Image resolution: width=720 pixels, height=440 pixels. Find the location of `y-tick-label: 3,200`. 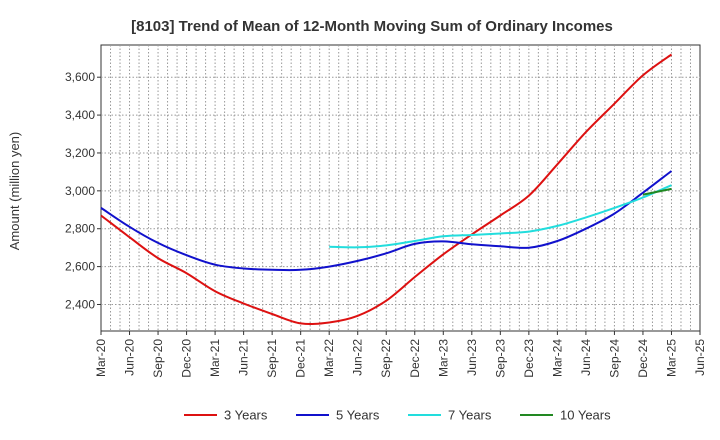

y-tick-label: 3,200 is located at coordinates (80, 153).